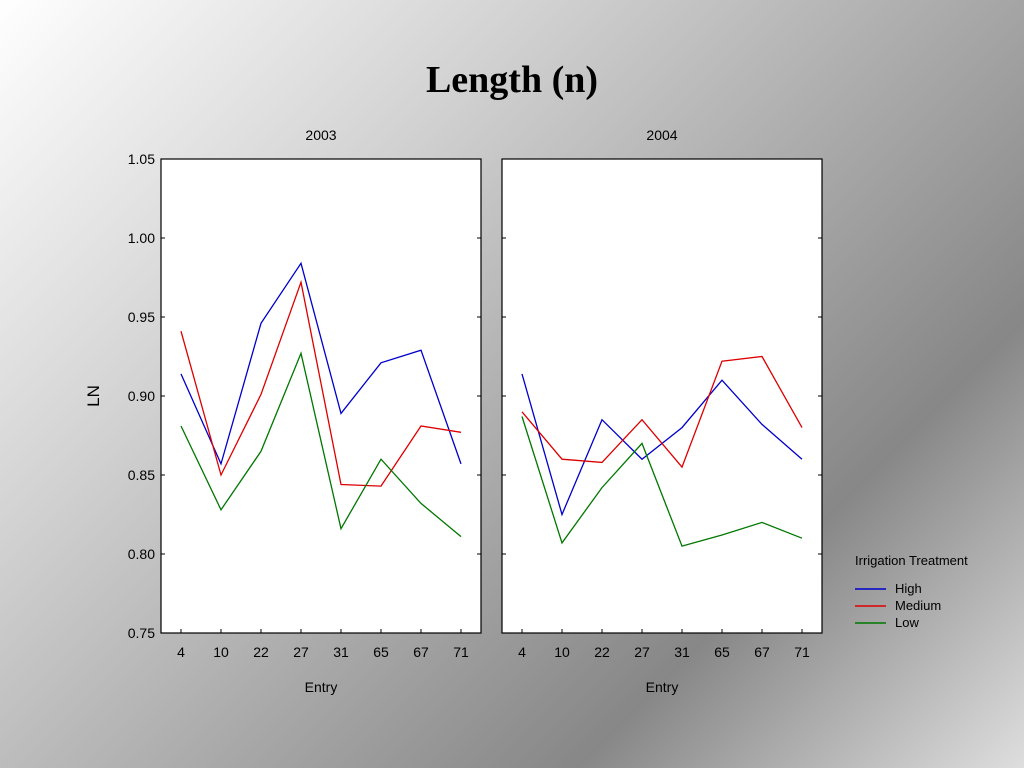 This screenshot has width=1024, height=768. What do you see at coordinates (141, 238) in the screenshot?
I see `y-tick-label: 1.00` at bounding box center [141, 238].